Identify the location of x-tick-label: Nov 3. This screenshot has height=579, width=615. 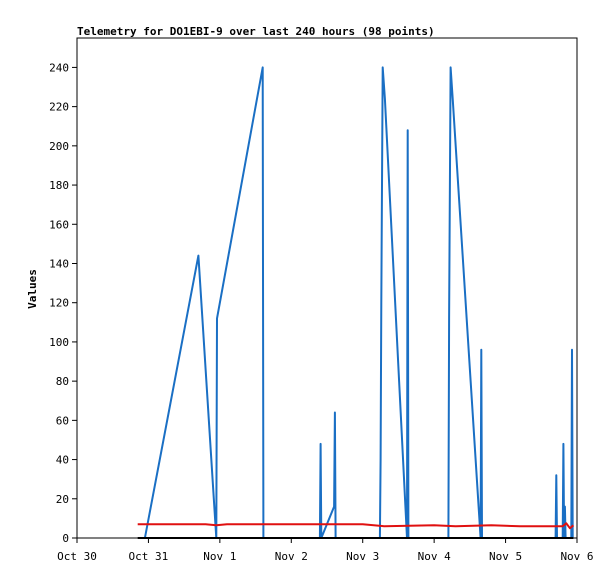
(362, 556).